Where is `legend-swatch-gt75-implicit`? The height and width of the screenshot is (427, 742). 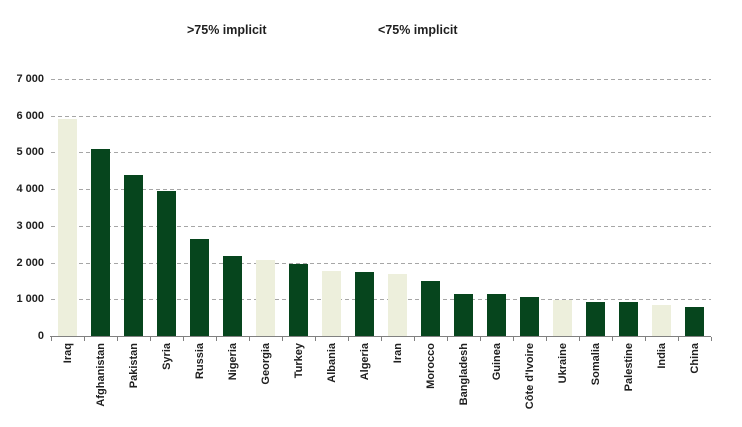
legend-swatch-gt75-implicit is located at coordinates (149, 29).